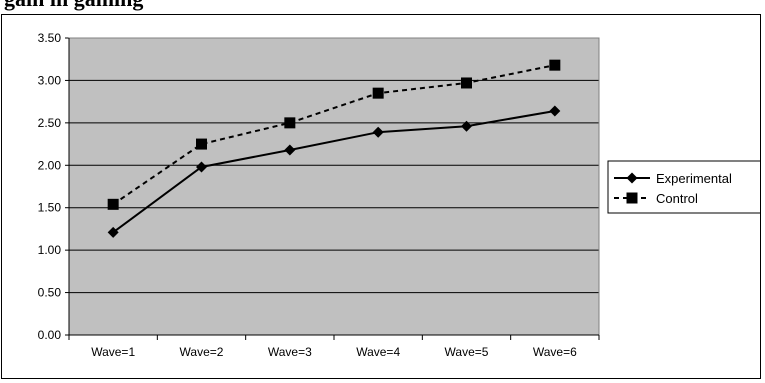  What do you see at coordinates (382, 7) in the screenshot?
I see `chart-title-strip: gain in gaming` at bounding box center [382, 7].